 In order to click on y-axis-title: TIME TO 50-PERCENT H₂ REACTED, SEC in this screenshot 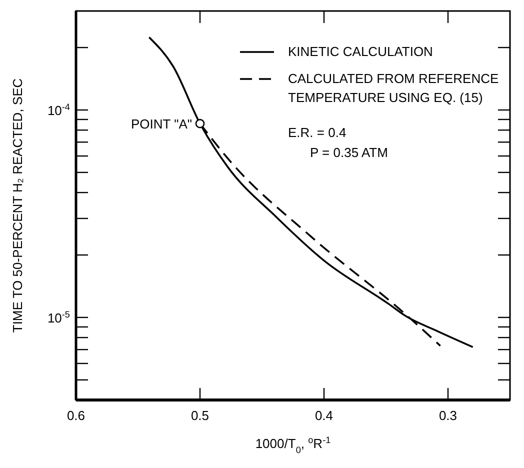, I will do `click(17, 205)`.